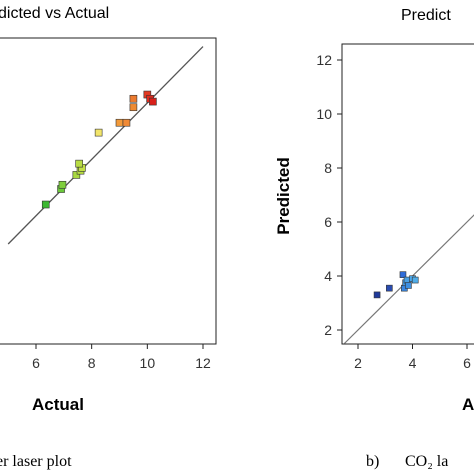 This screenshot has height=474, width=474. Describe the element at coordinates (328, 168) in the screenshot. I see `chart-right-y-tick-label: 8` at that location.